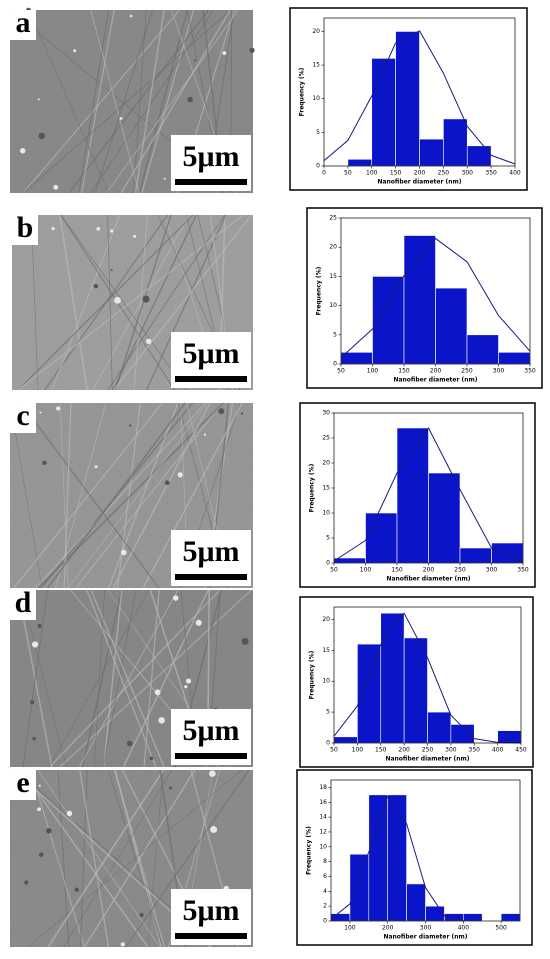 The image size is (550, 959). What do you see at coordinates (23, 602) in the screenshot?
I see `panel-label: d` at bounding box center [23, 602].